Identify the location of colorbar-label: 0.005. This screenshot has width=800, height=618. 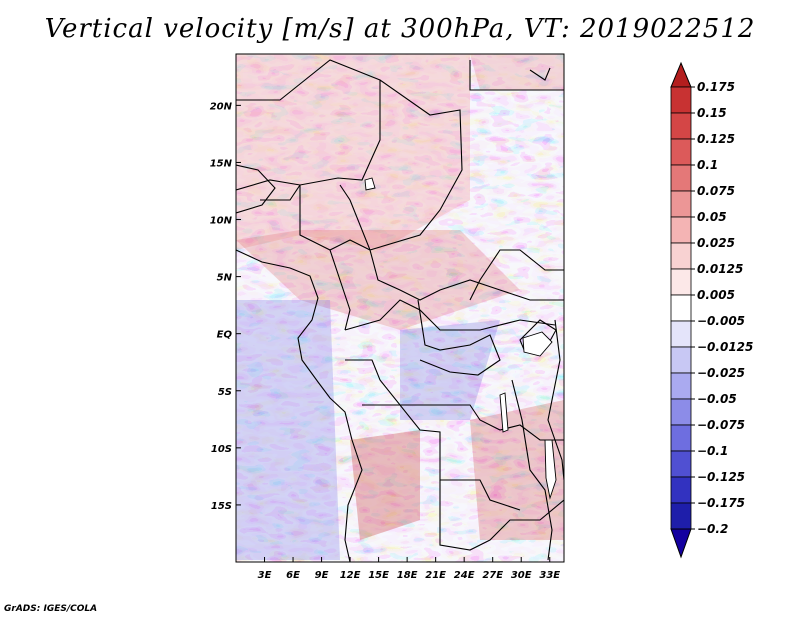
(716, 295).